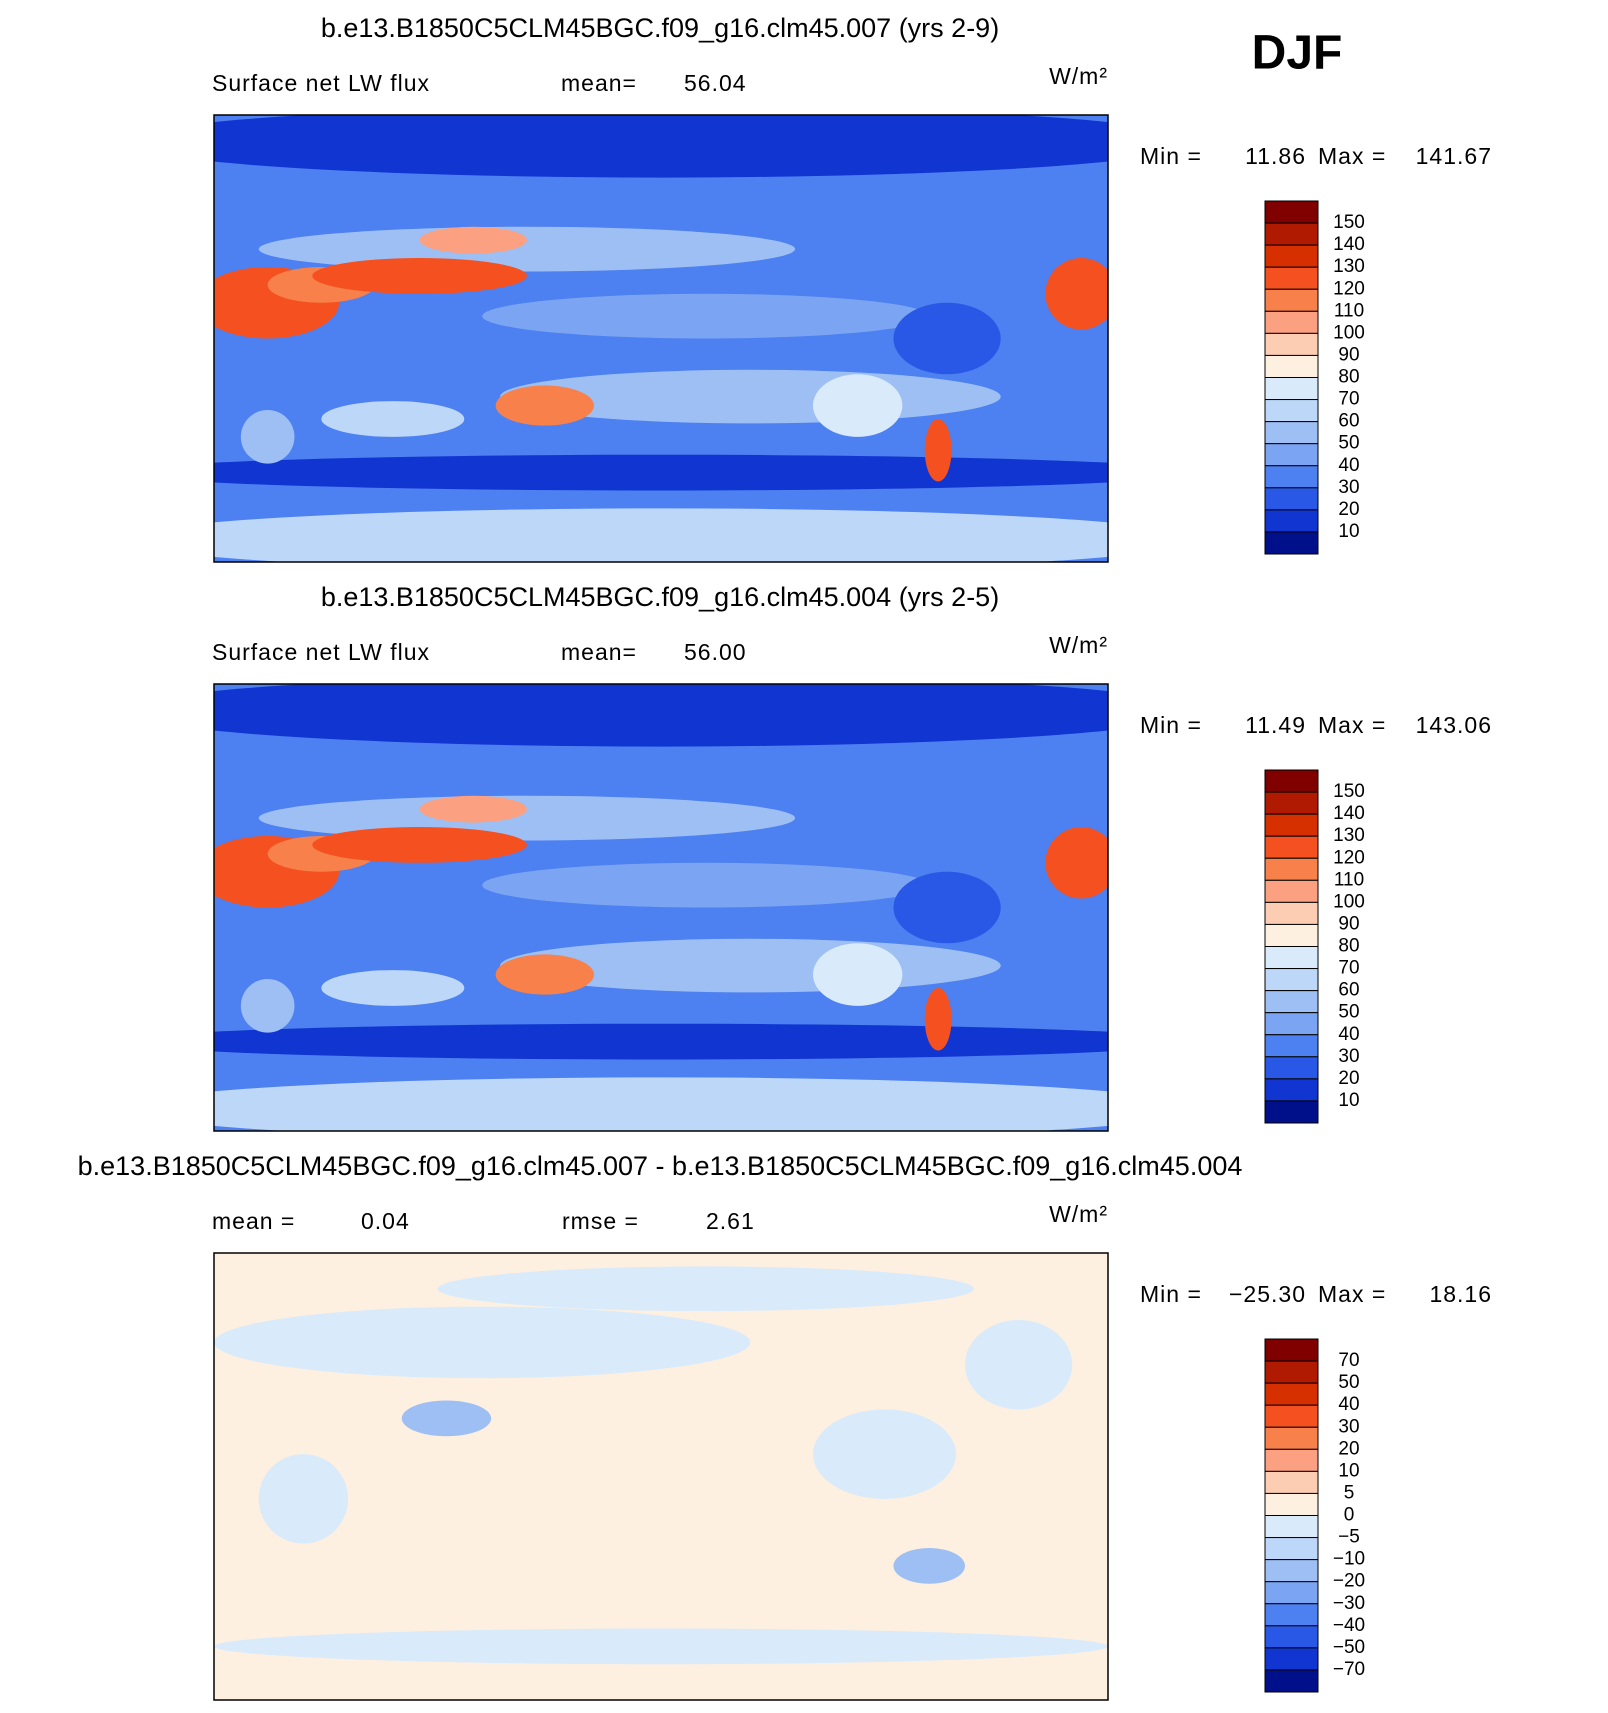 The image size is (1608, 1713). Describe the element at coordinates (1454, 725) in the screenshot. I see `max-value: 143.06` at that location.